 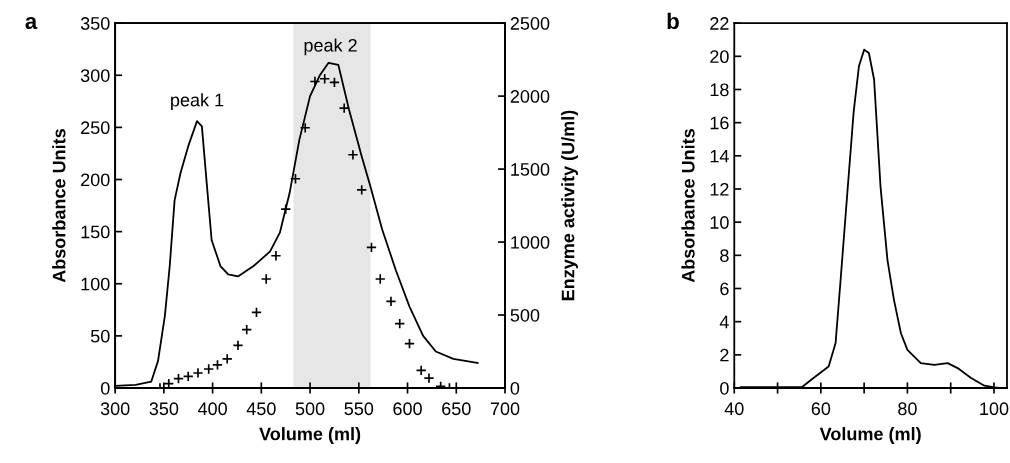 What do you see at coordinates (724, 322) in the screenshot?
I see `y-tick-label: 4` at bounding box center [724, 322].